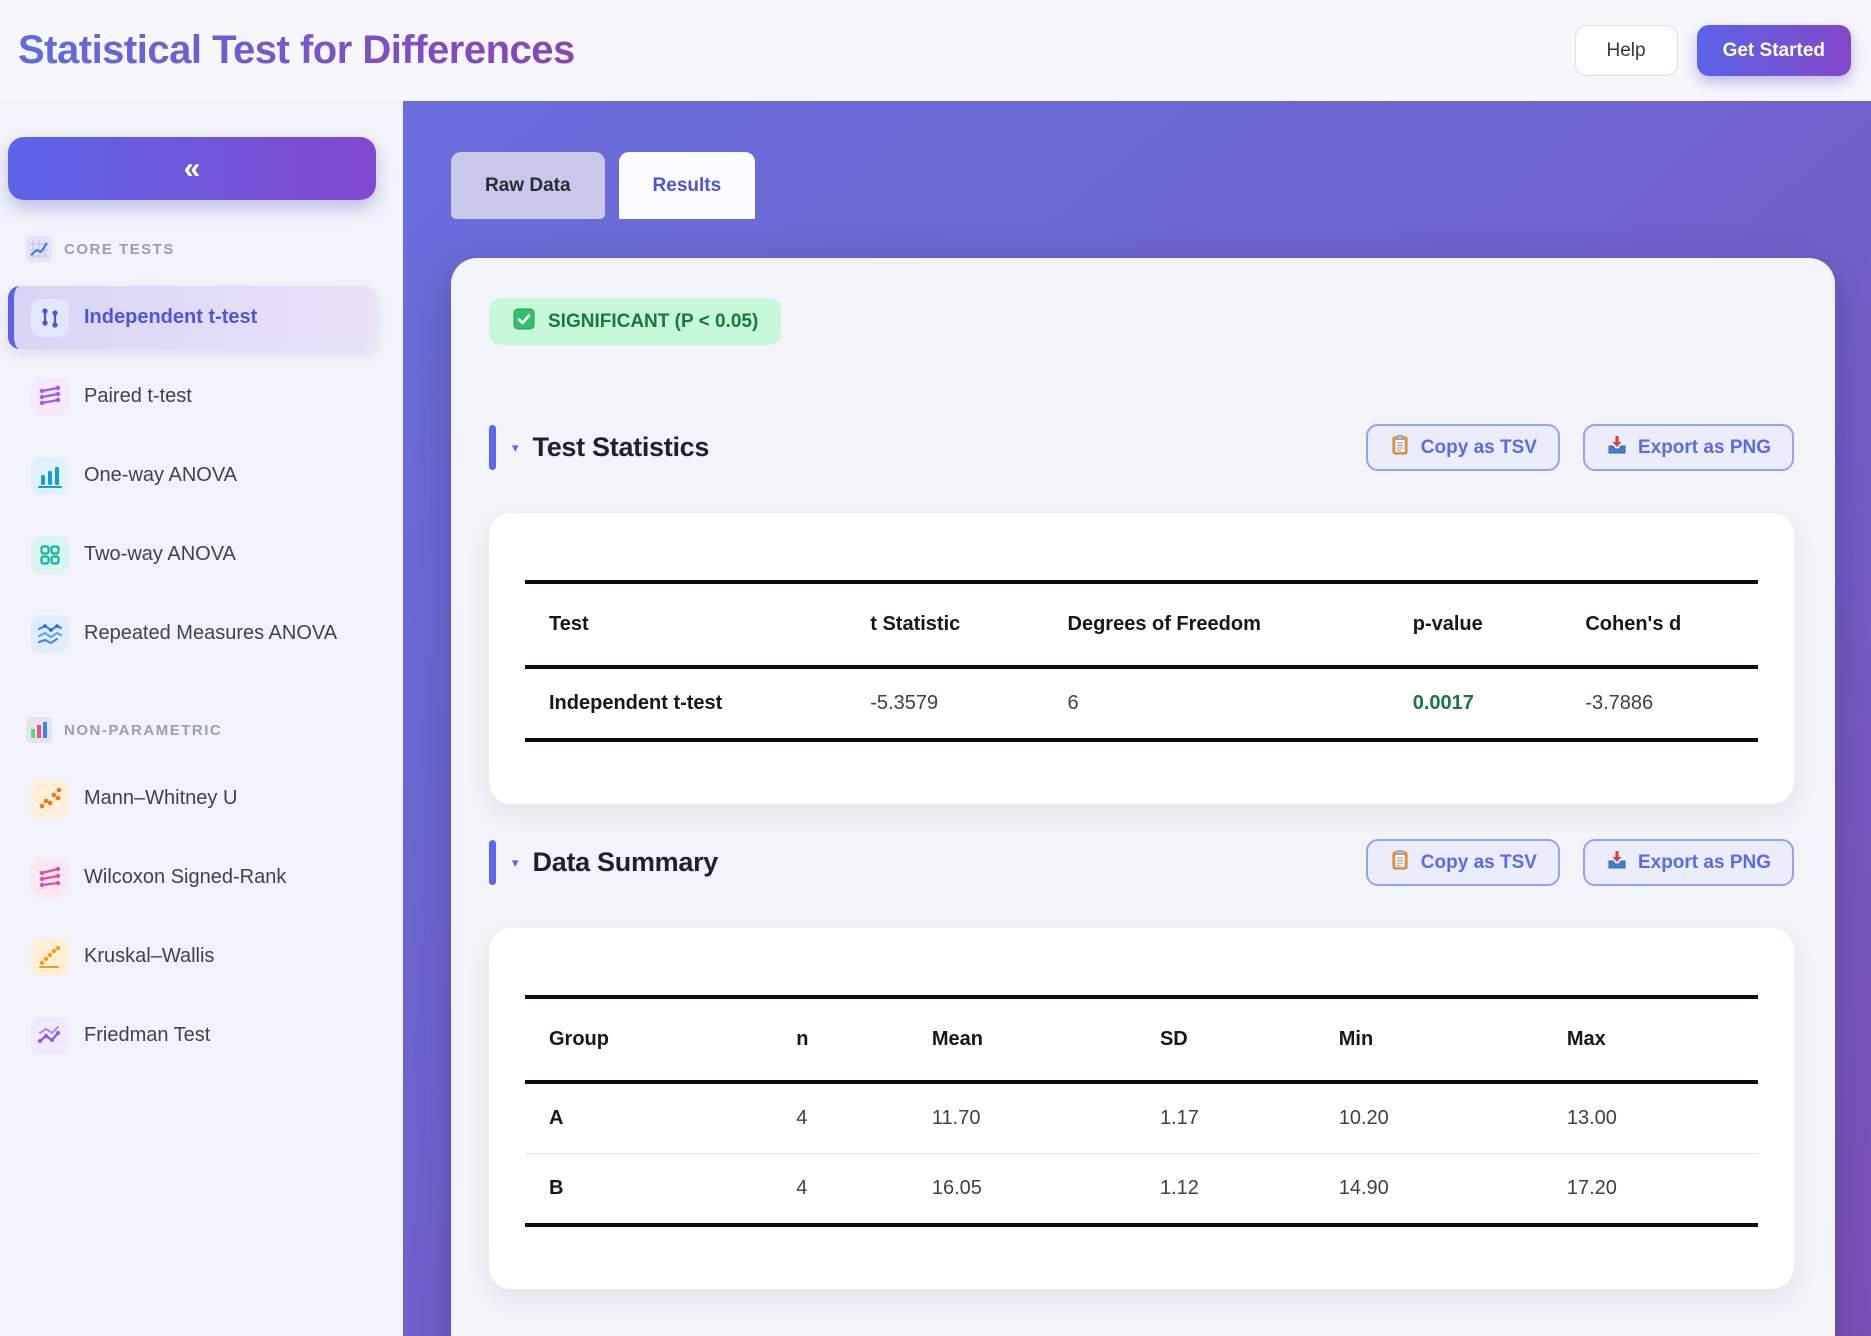 The width and height of the screenshot is (1871, 1336). What do you see at coordinates (171, 317) in the screenshot?
I see `sidebar-item-label: Independent t-test` at bounding box center [171, 317].